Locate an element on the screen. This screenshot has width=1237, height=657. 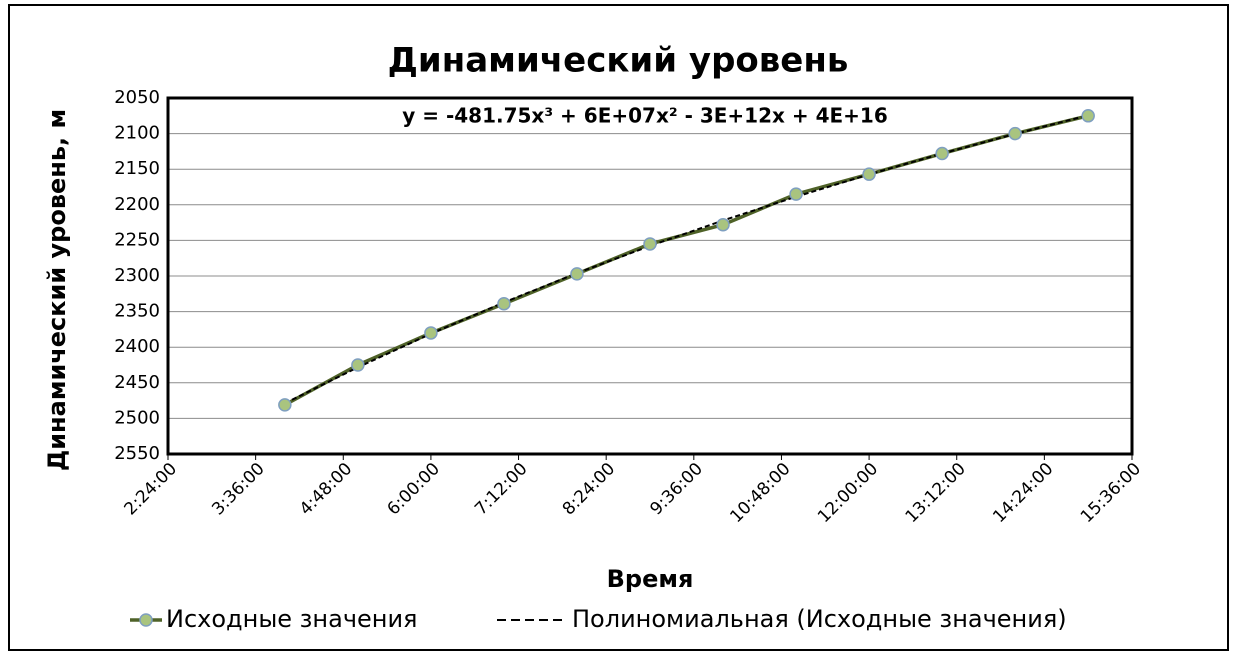
y-tick-label: 2150 is located at coordinates (137, 168).